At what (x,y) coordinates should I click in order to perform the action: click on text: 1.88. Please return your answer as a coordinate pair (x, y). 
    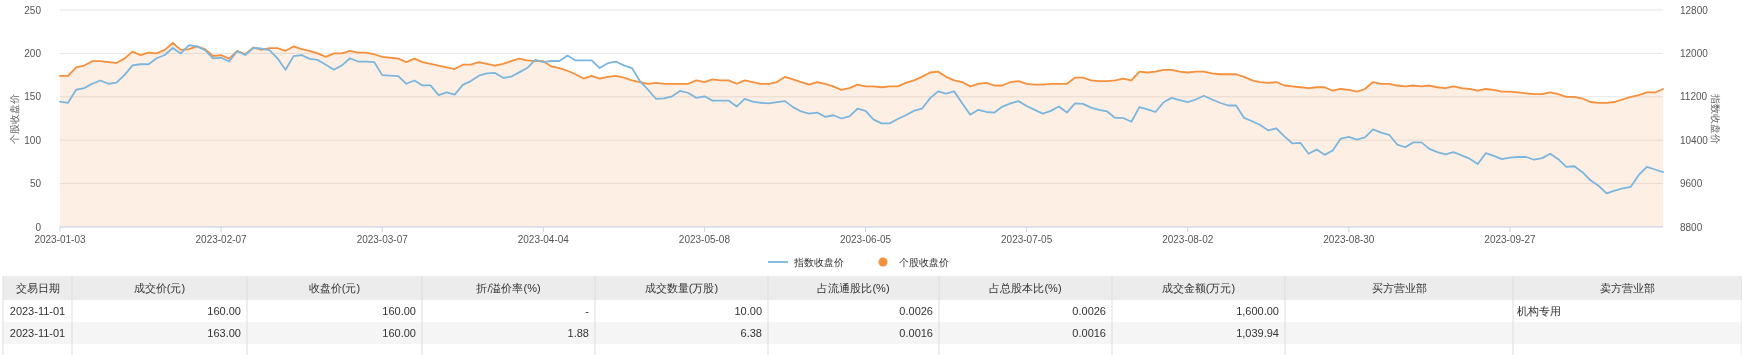
    Looking at the image, I should click on (578, 333).